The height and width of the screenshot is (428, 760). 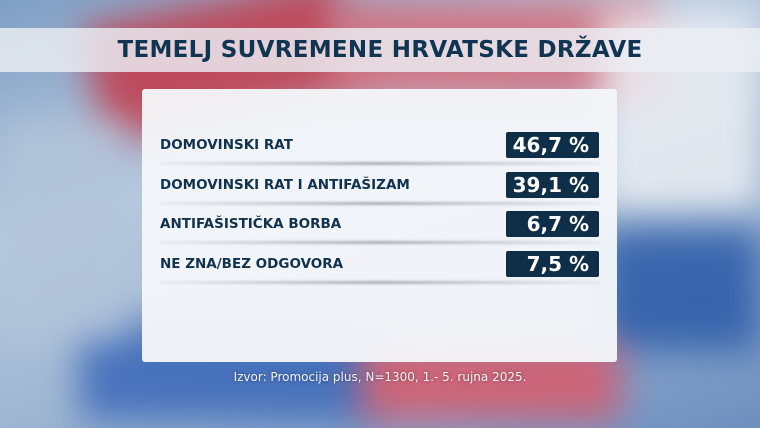 What do you see at coordinates (226, 145) in the screenshot?
I see `row-label: DOMOVINSKI RAT` at bounding box center [226, 145].